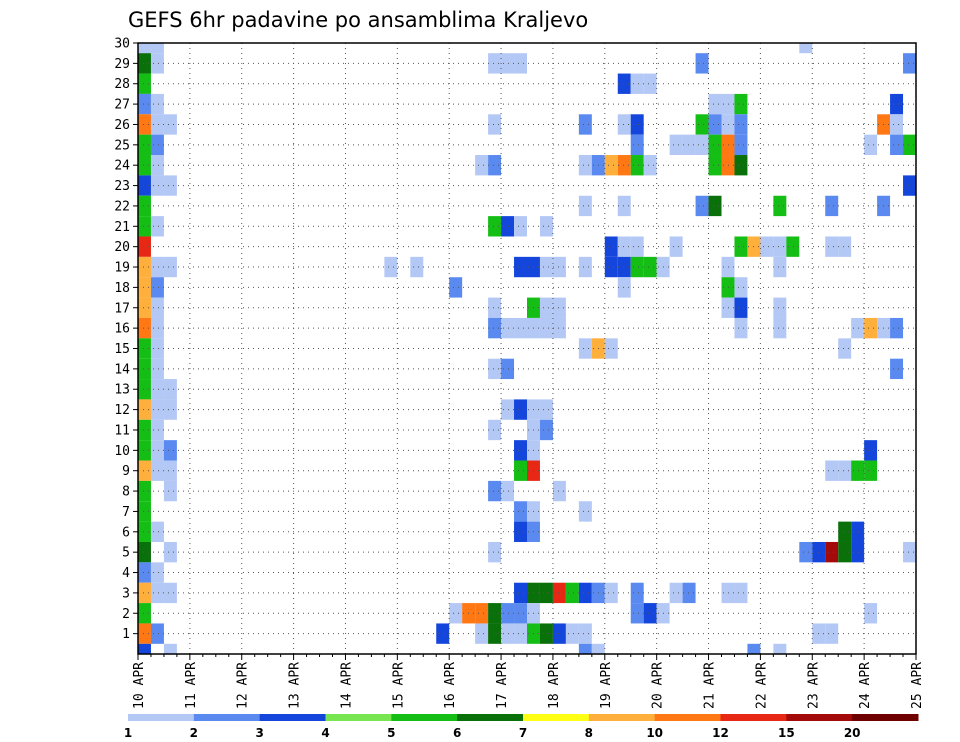 The width and height of the screenshot is (960, 742). I want to click on y-tick-label: 22, so click(122, 206).